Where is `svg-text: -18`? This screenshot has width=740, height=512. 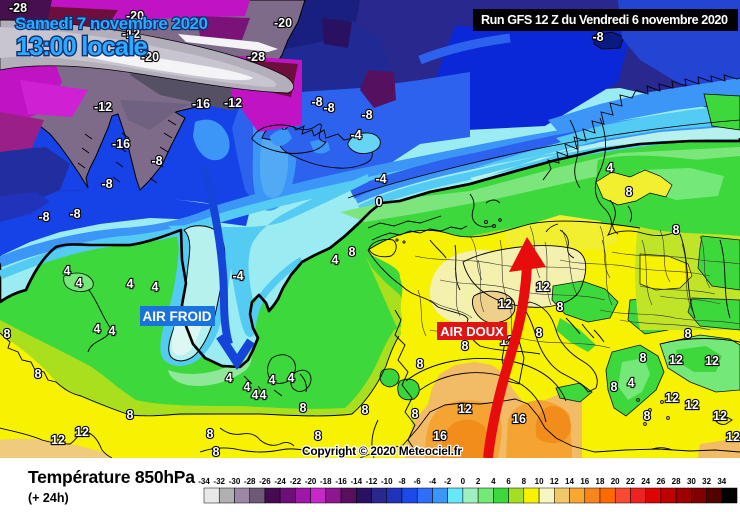 svg-text: -18 is located at coordinates (326, 481).